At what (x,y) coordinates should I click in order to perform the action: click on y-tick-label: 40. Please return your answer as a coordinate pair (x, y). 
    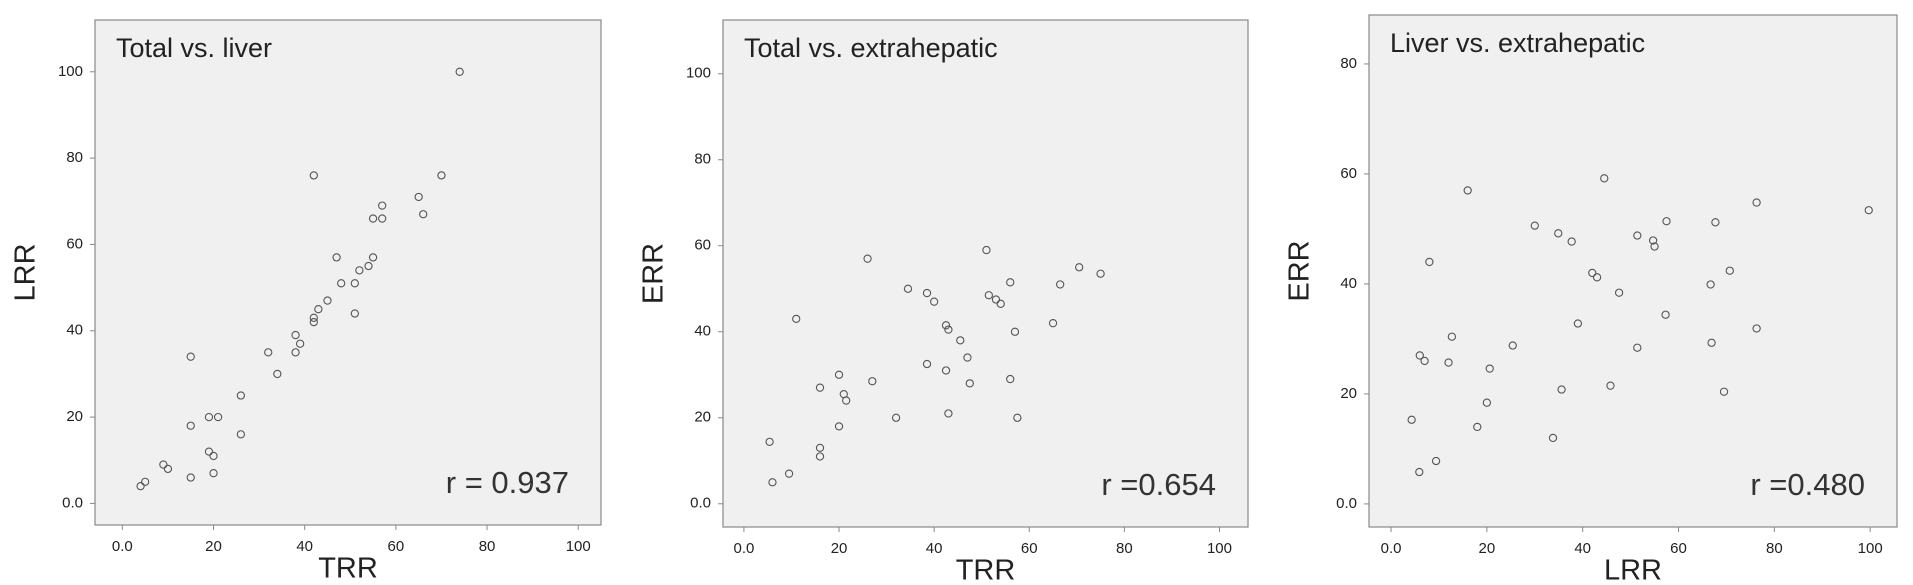
    Looking at the image, I should click on (74, 330).